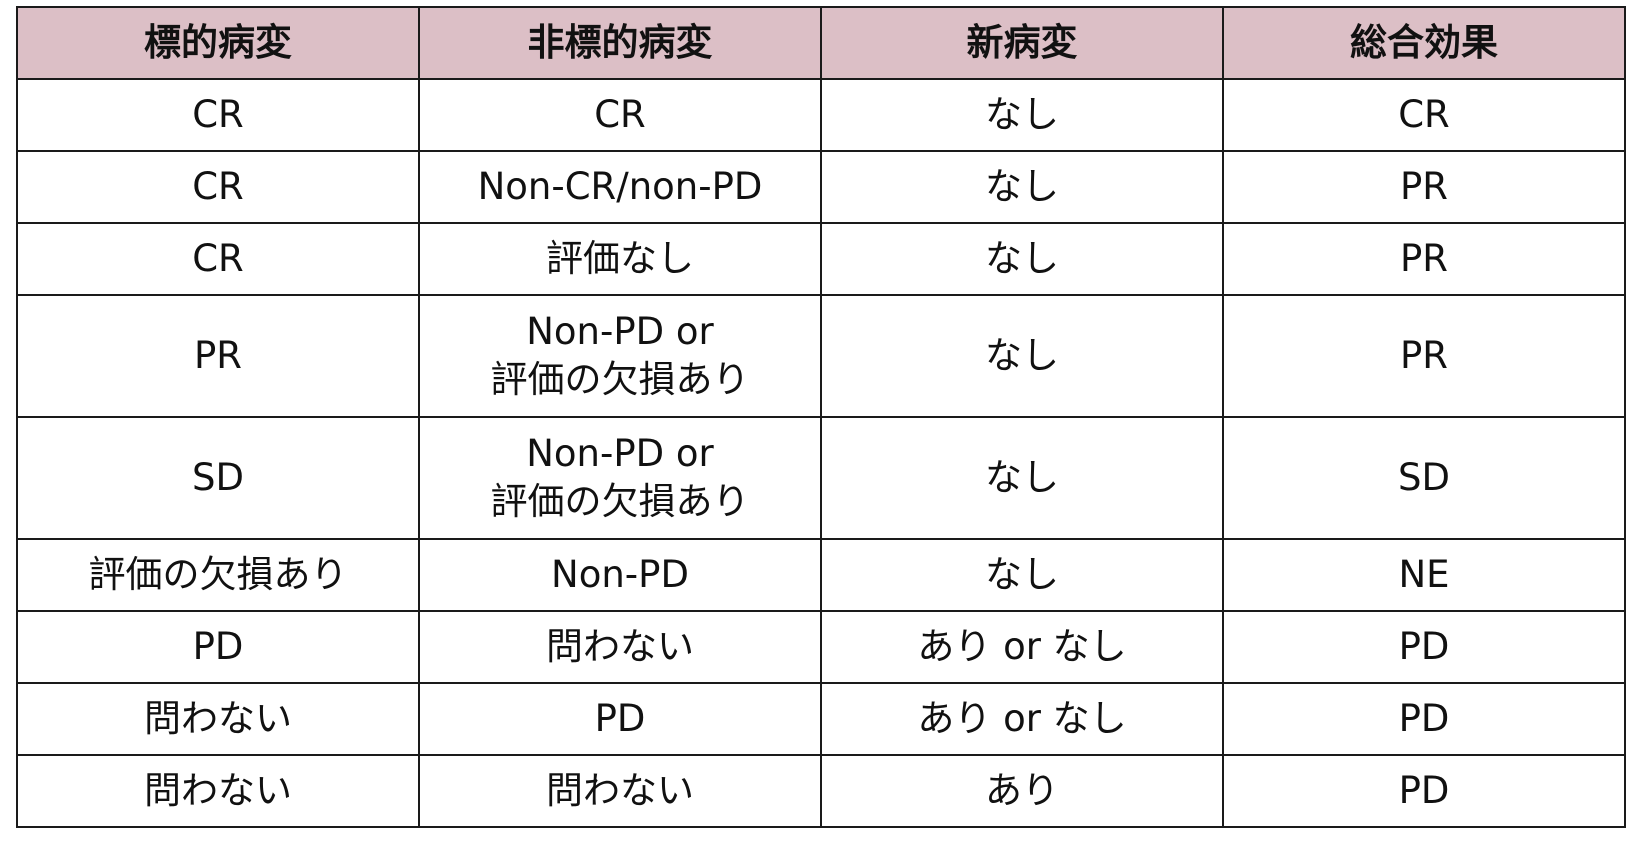 This screenshot has width=1640, height=850. I want to click on table-row: SD Non-PD or 評価の欠損あり なし SD, so click(821, 478).